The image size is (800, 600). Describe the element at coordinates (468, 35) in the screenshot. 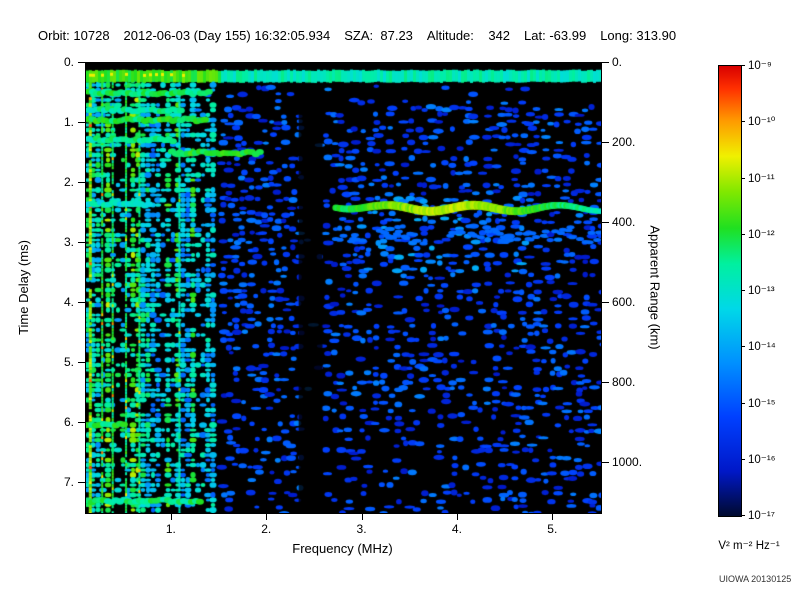

I see `altitude-value: Altitude: 342` at that location.